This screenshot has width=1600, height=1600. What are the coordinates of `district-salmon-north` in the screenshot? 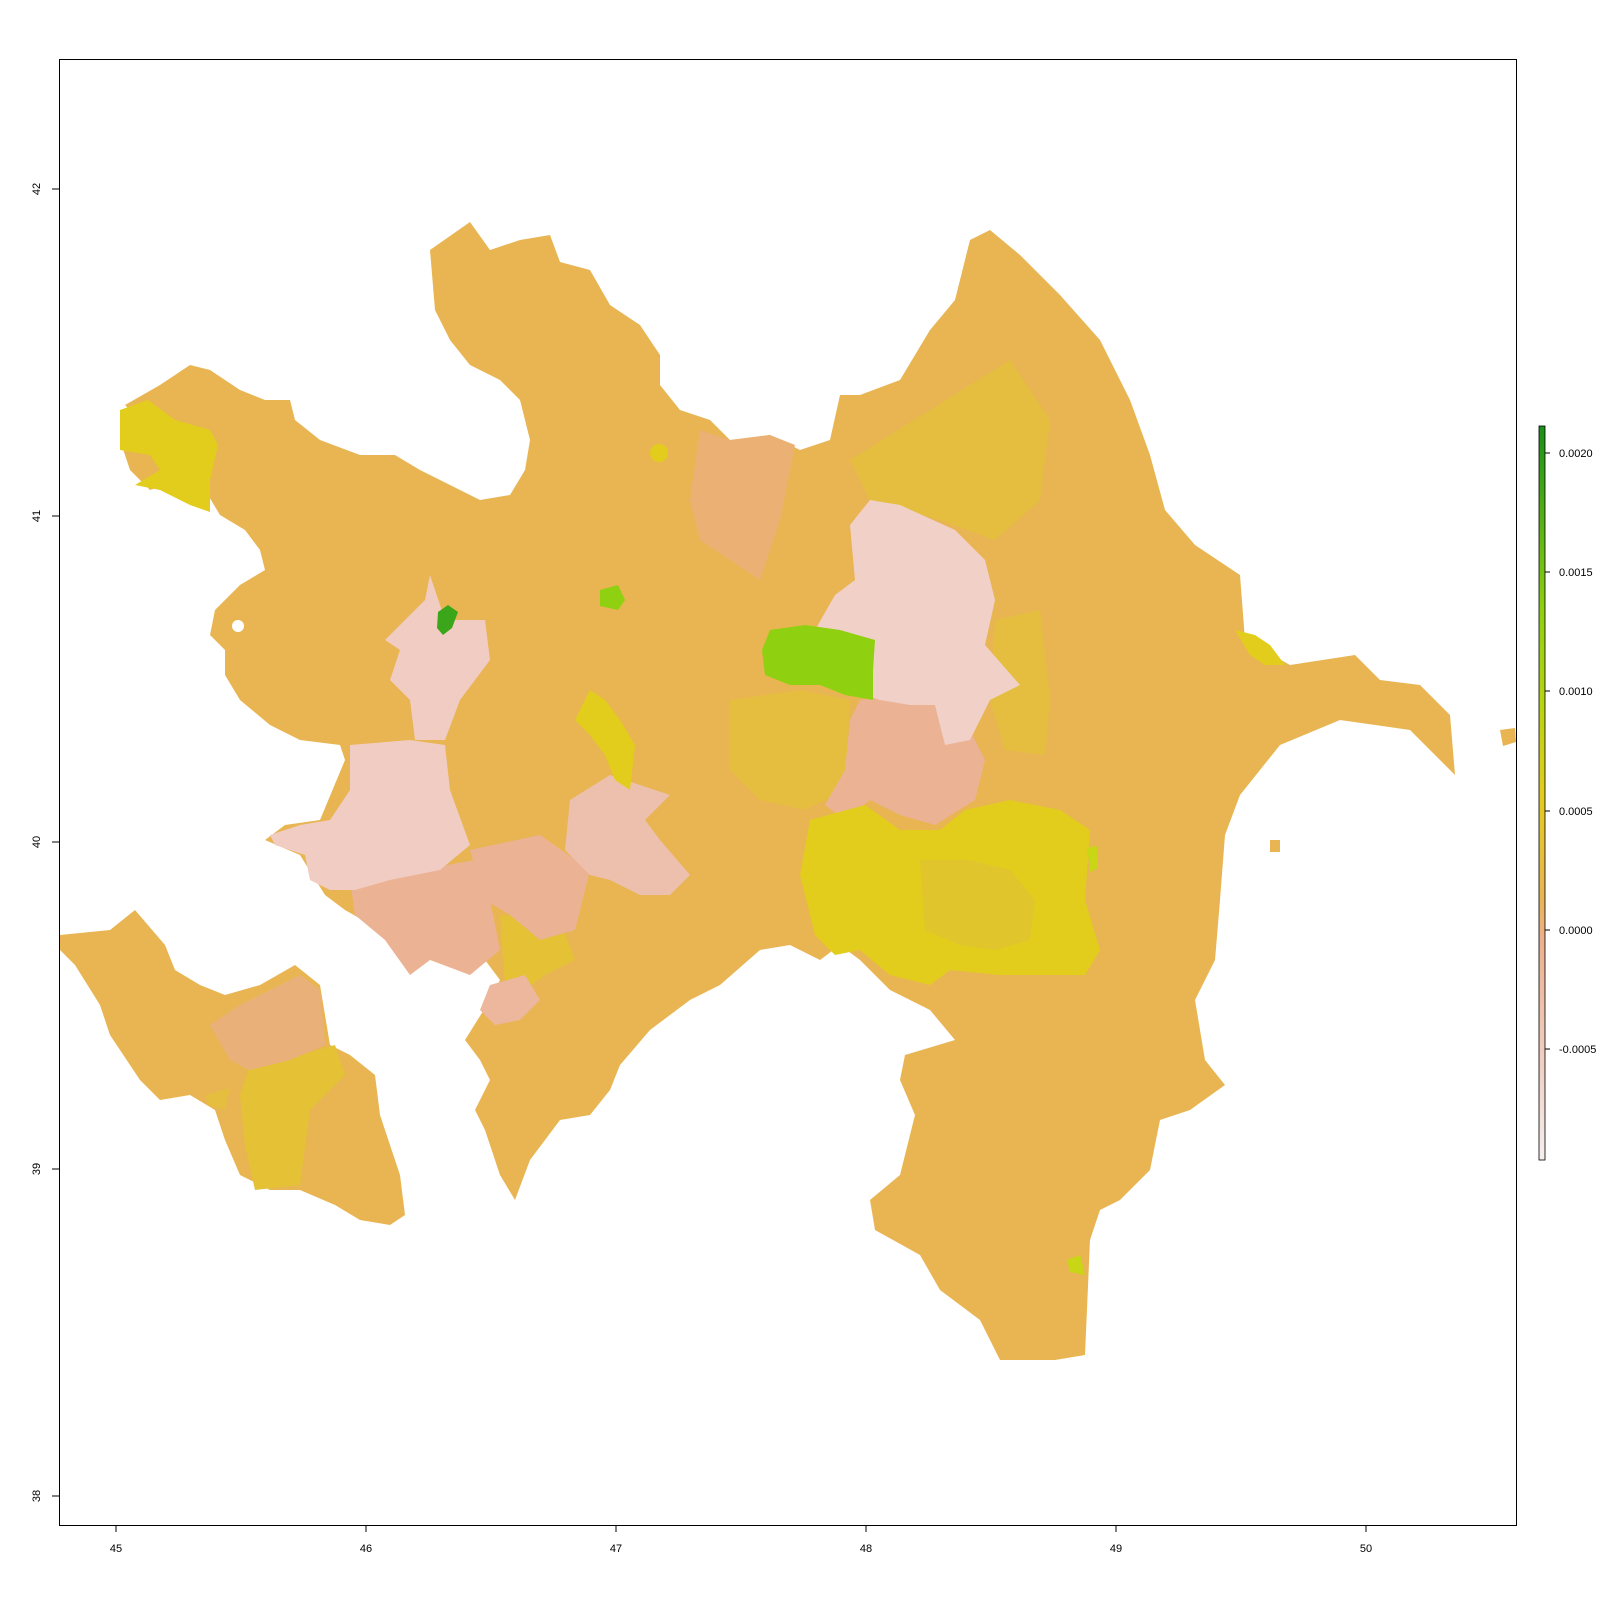 It's located at (742, 505).